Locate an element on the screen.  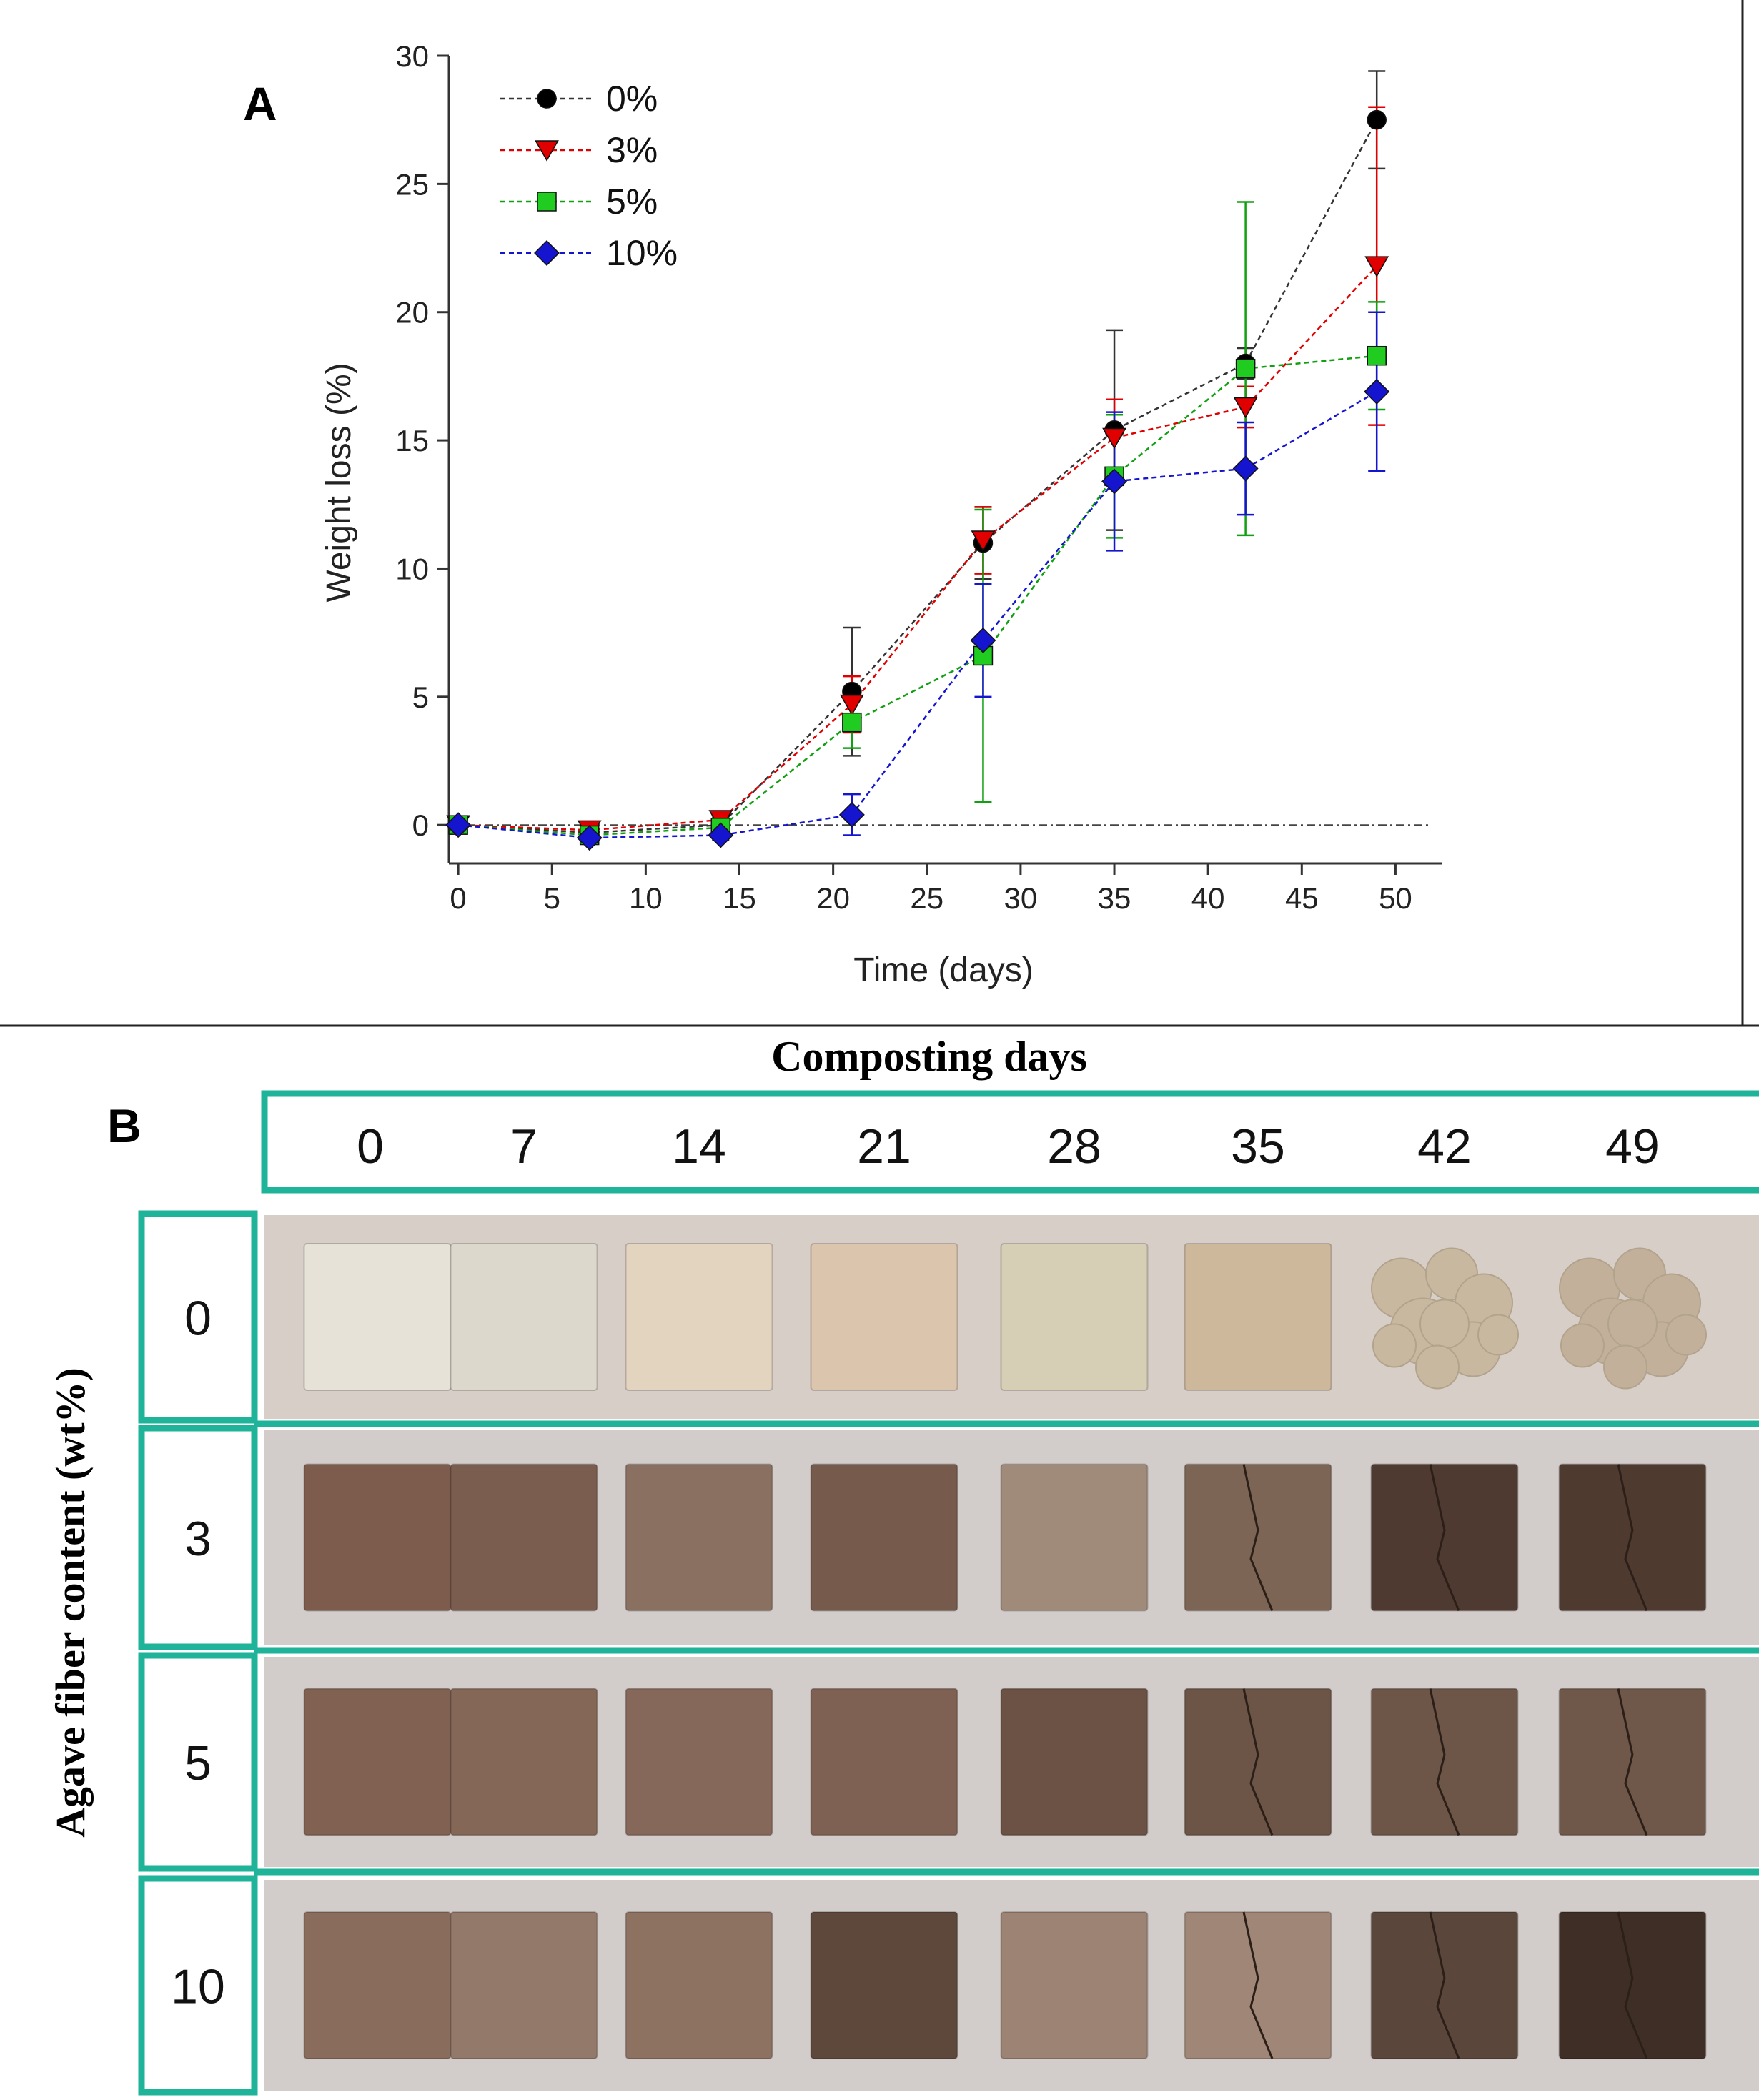
legend-label-5pct: 5% is located at coordinates (632, 202).